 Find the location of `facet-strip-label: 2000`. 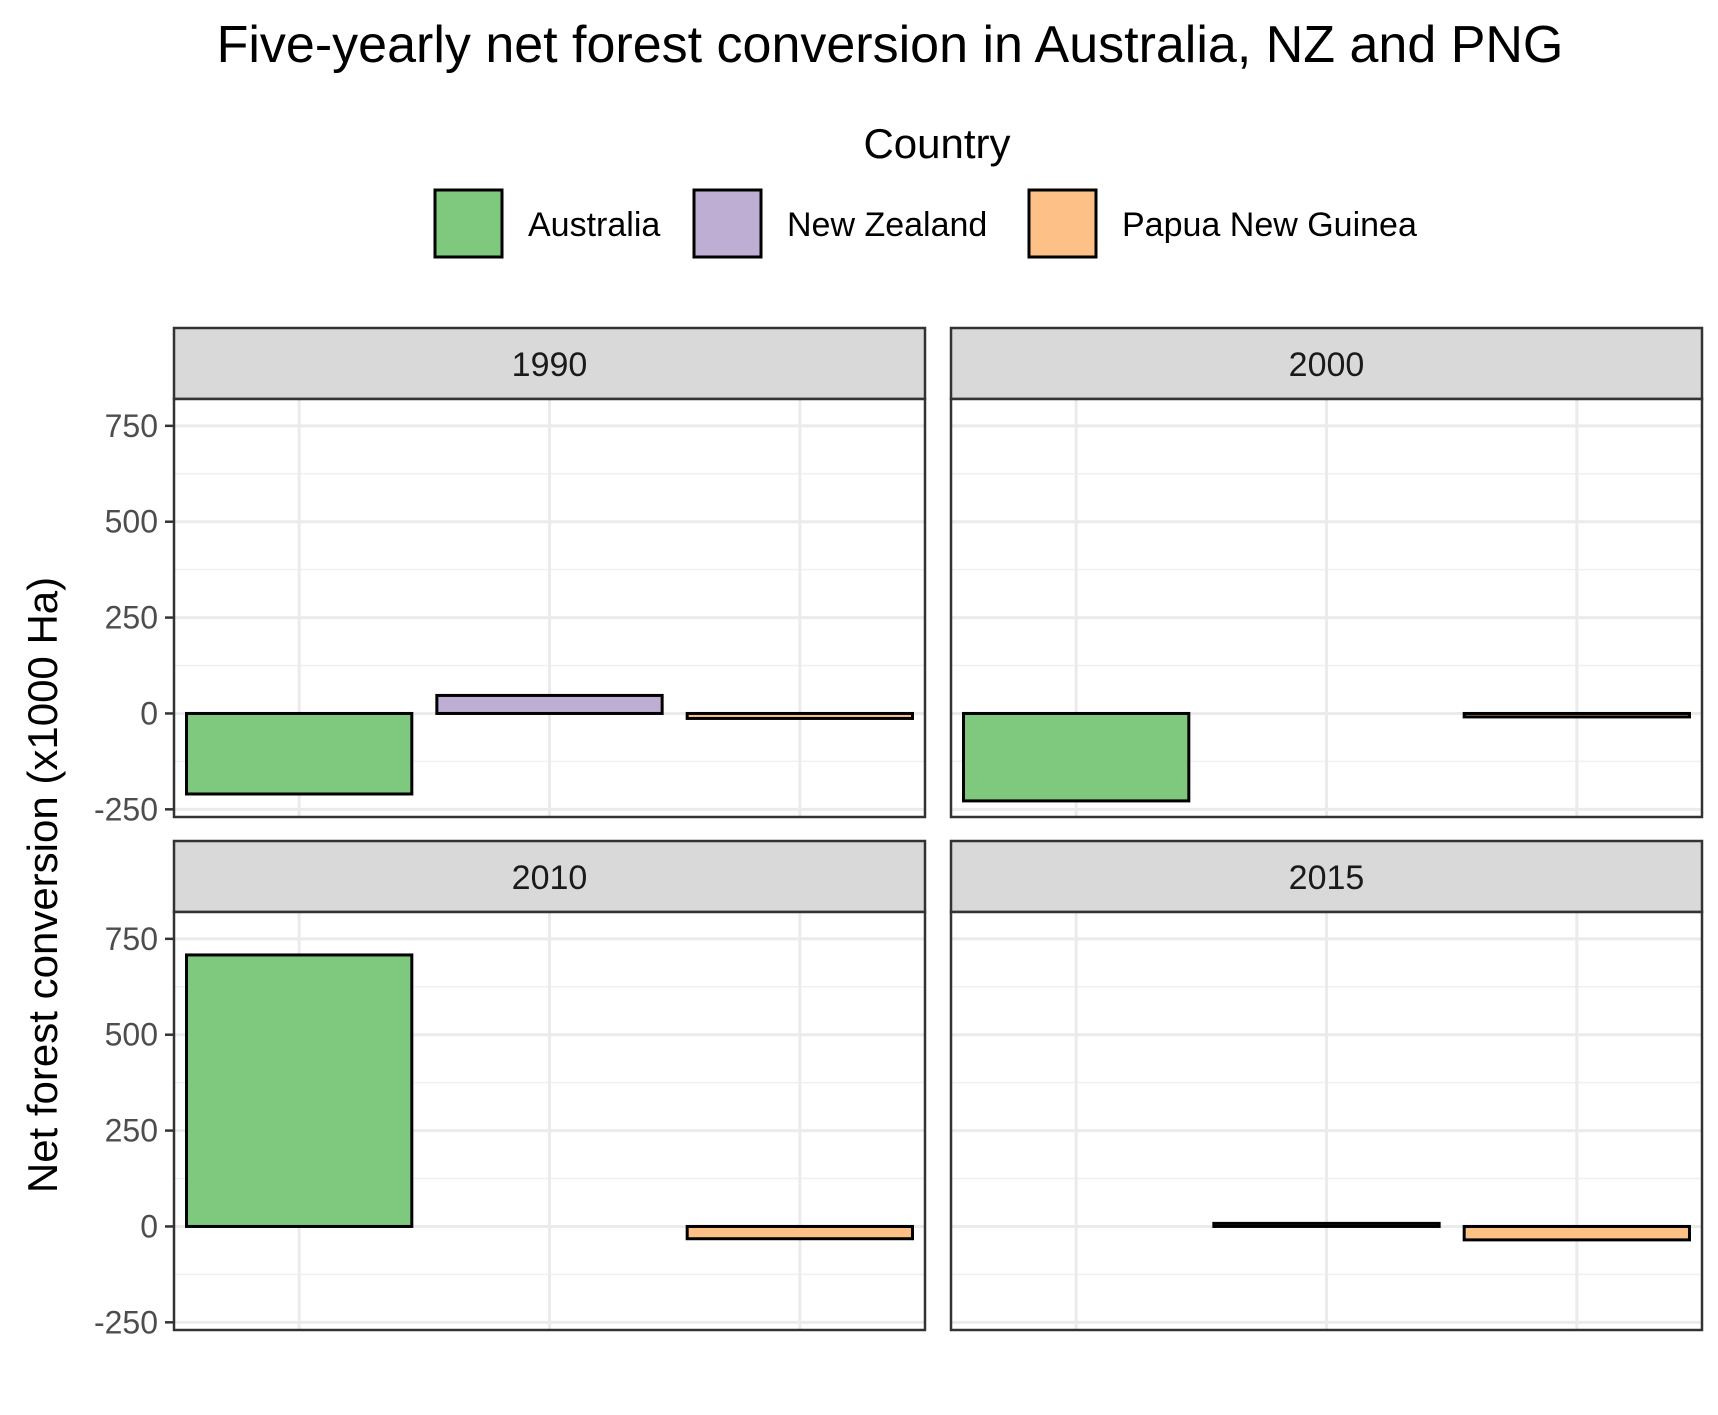

facet-strip-label: 2000 is located at coordinates (1327, 365).